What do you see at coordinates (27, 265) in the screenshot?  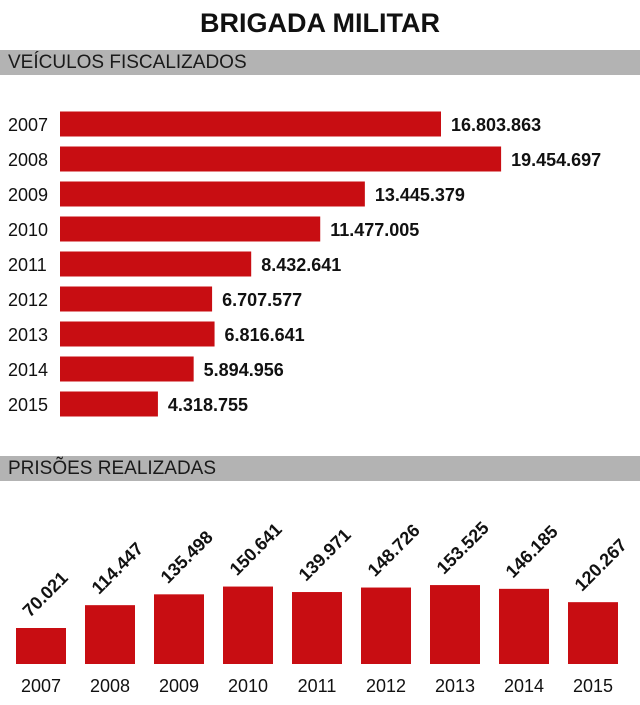 I see `y-tick-label: 2011` at bounding box center [27, 265].